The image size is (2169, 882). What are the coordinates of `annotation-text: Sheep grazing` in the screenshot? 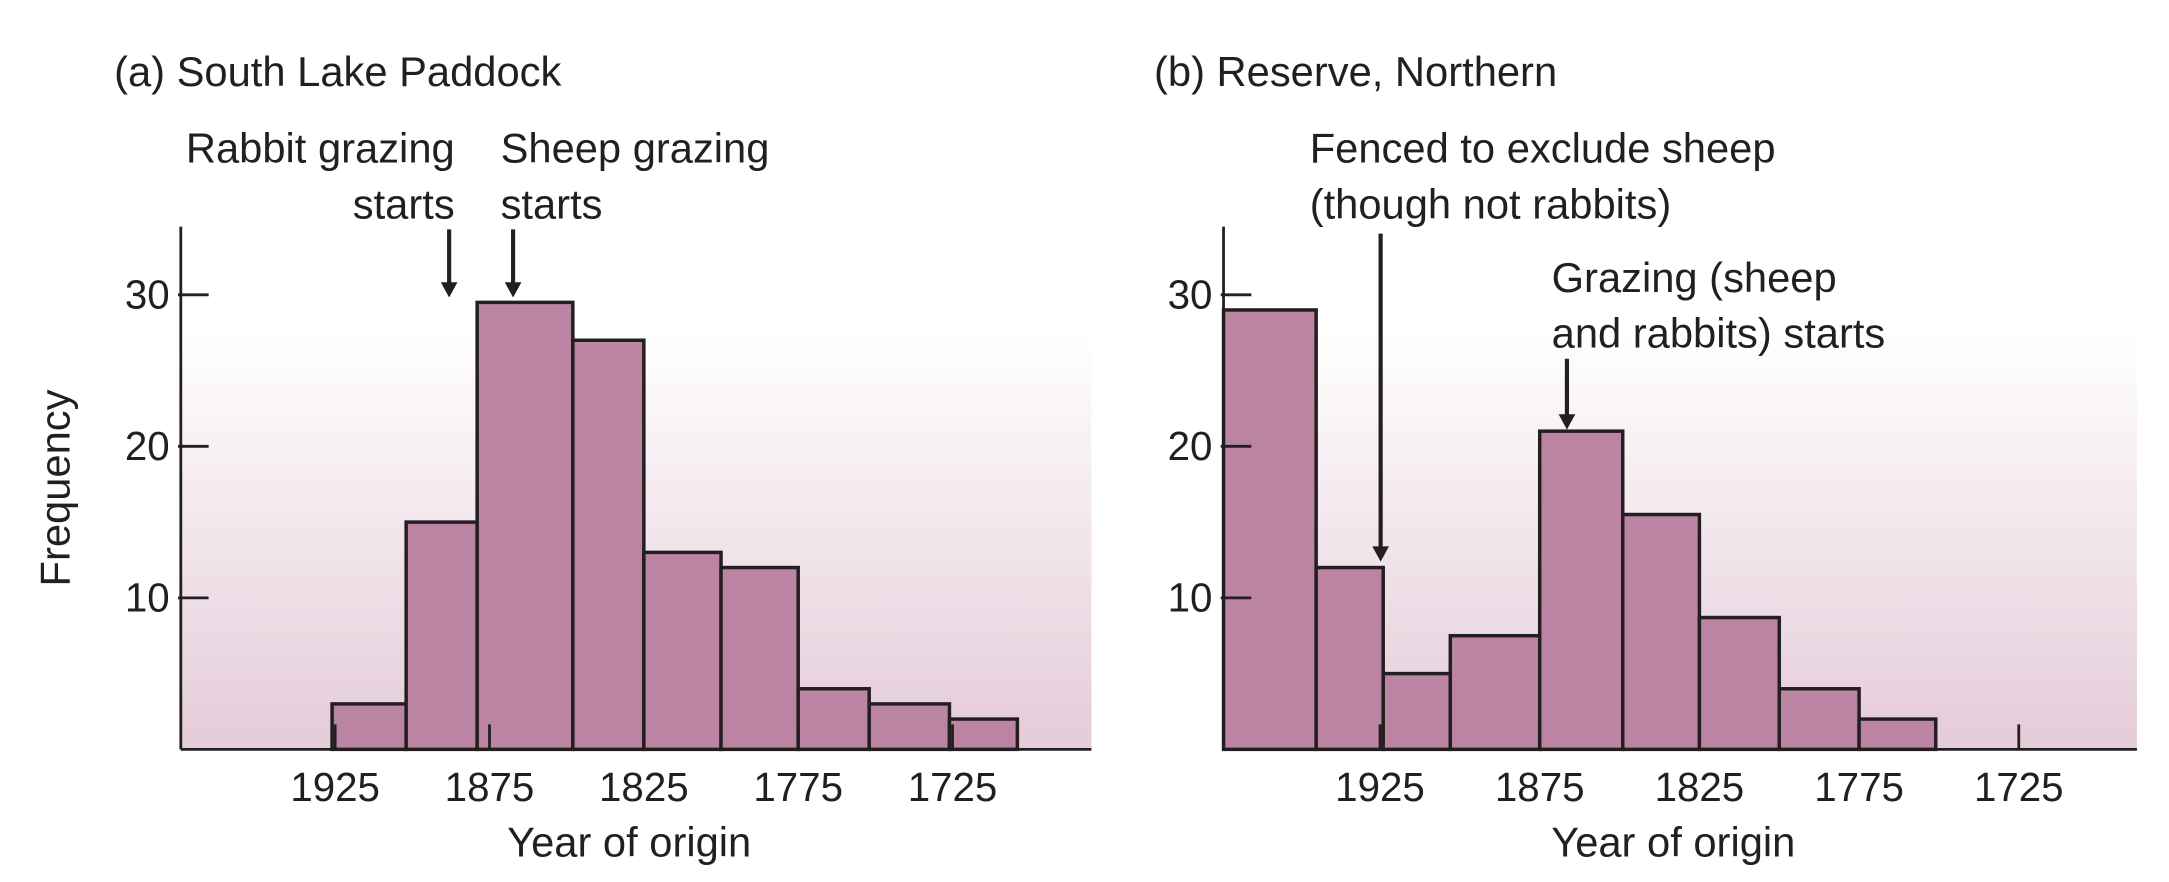 It's located at (635, 148).